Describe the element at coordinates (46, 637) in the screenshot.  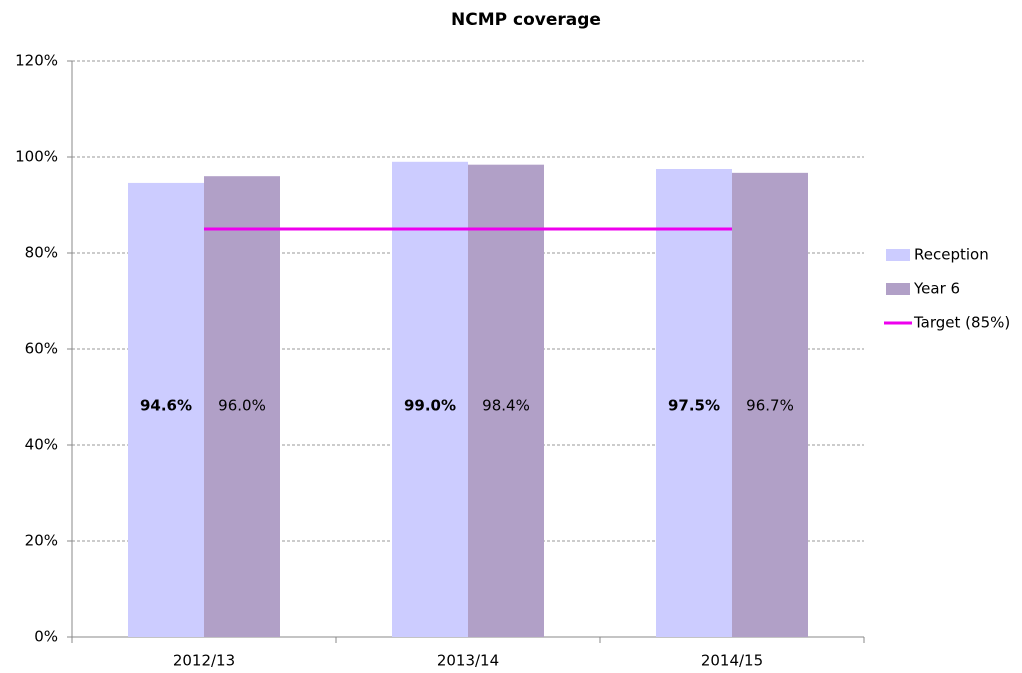
I see `y-tick-label: 0%` at that location.